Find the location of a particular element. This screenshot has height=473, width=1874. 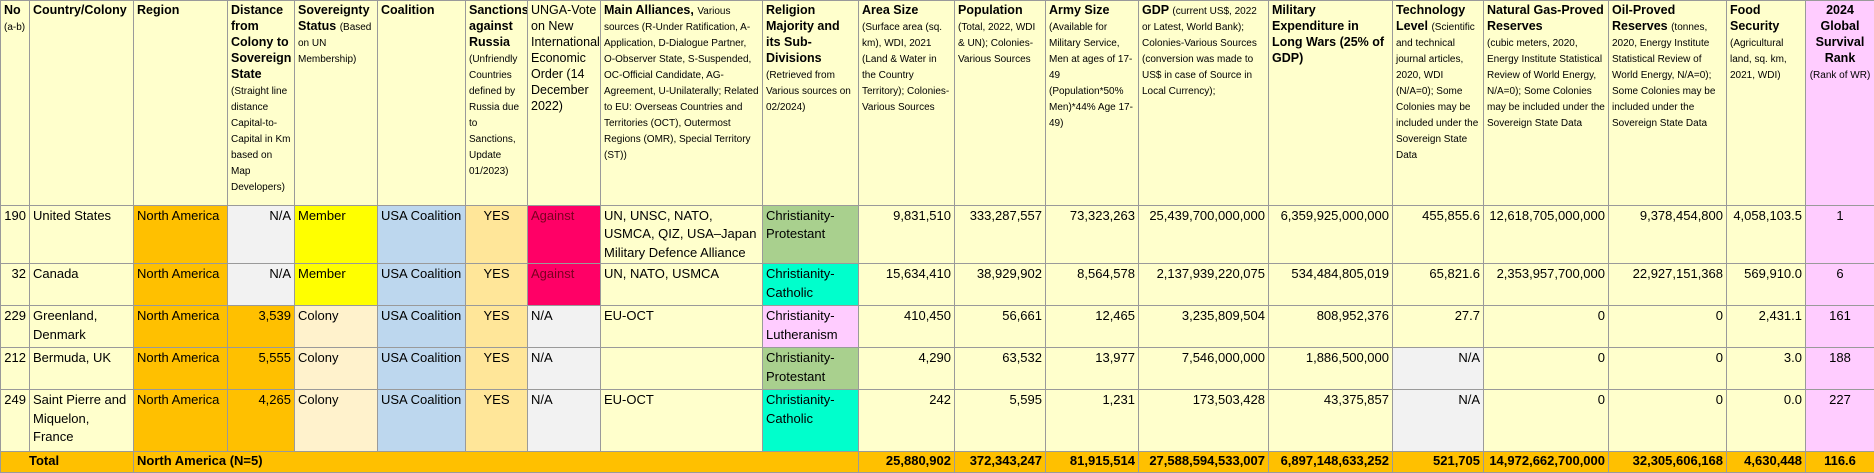

cell-population: 56,661 is located at coordinates (1000, 327).